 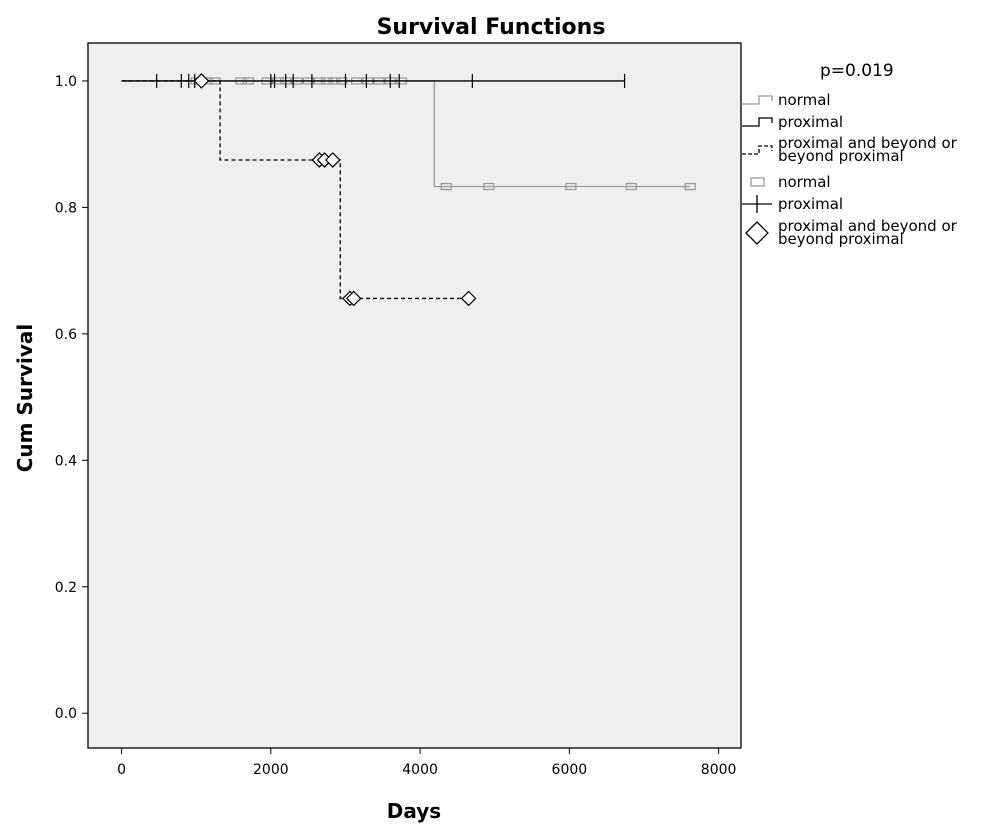 I want to click on y-tick-label: 0.8, so click(x=66, y=208).